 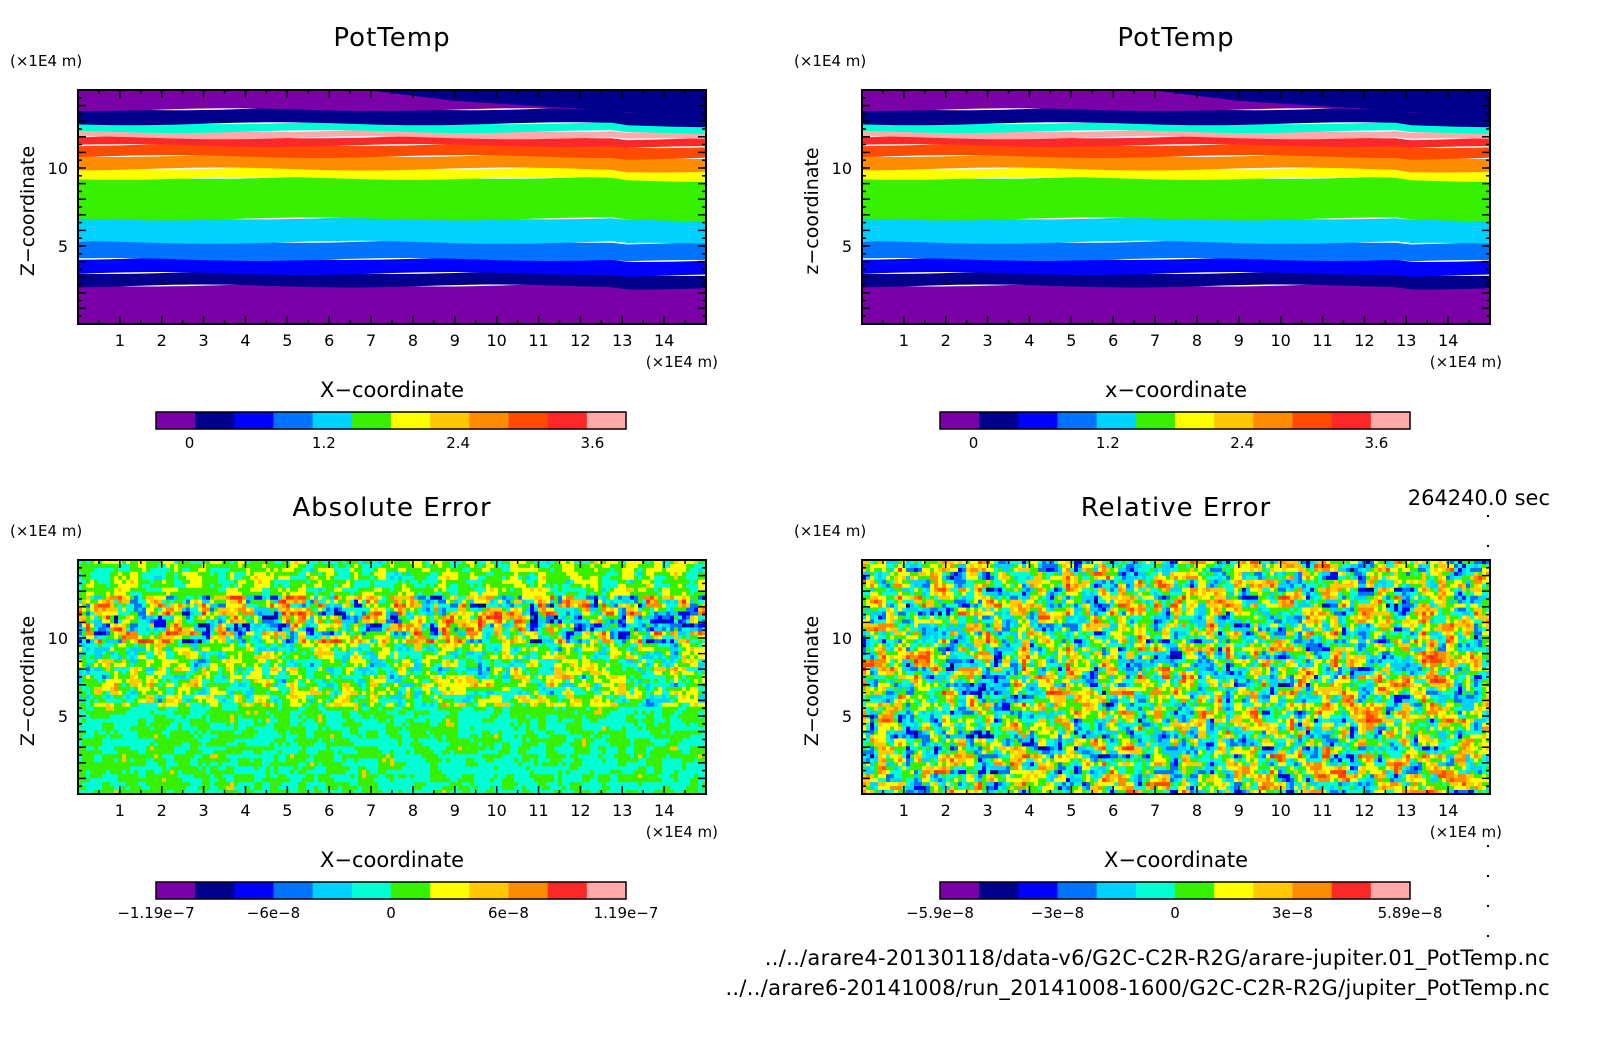 I want to click on y-tick-label: 5, so click(x=847, y=246).